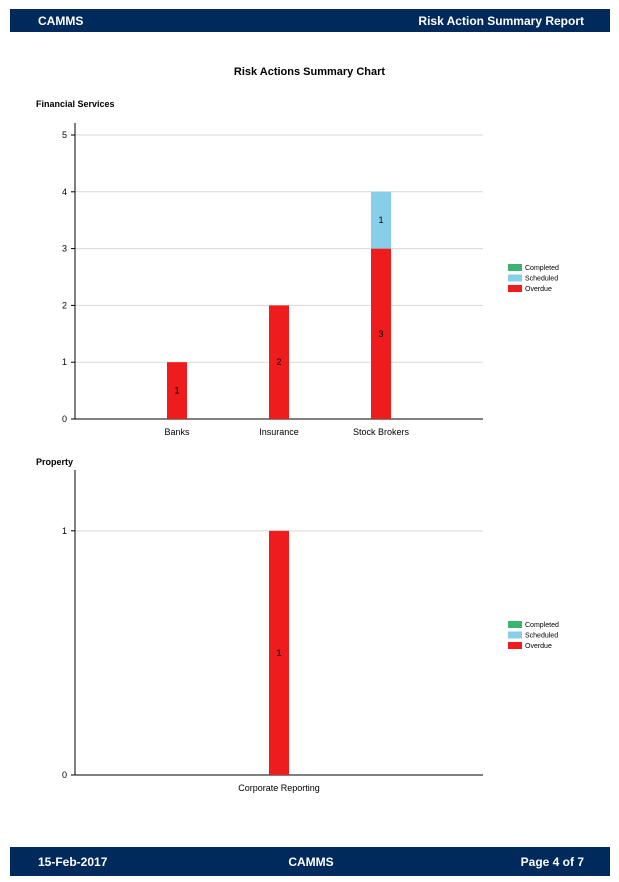 The width and height of the screenshot is (619, 882). I want to click on y-tick-label: 3, so click(64, 249).